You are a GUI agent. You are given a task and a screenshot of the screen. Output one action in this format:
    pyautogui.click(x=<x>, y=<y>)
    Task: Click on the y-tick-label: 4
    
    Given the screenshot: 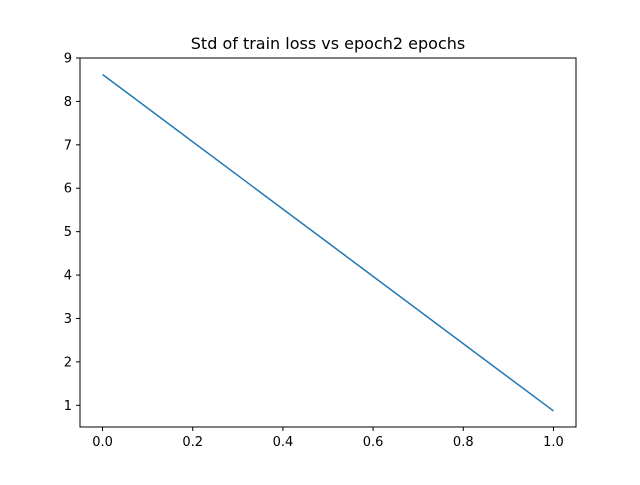 What is the action you would take?
    pyautogui.click(x=68, y=276)
    